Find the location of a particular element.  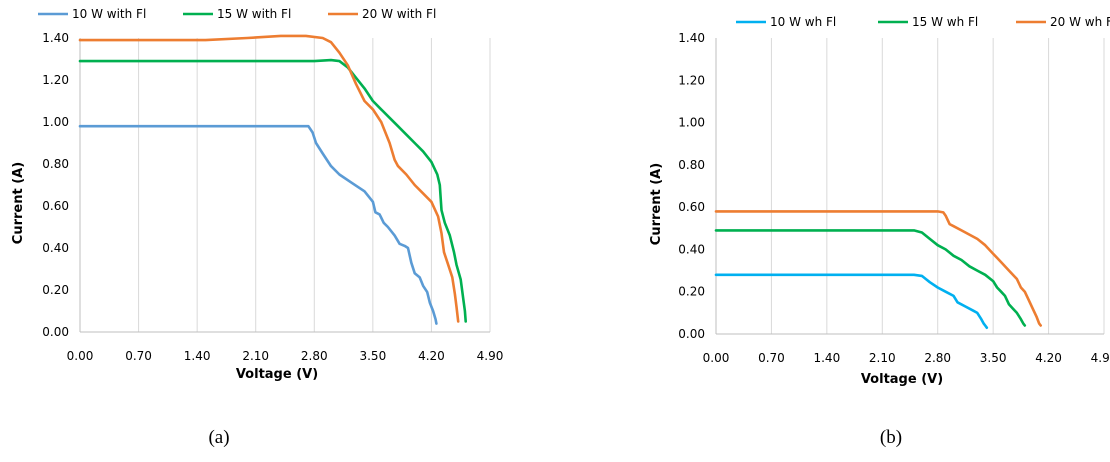

x-tick-label-b: 2.10 is located at coordinates (882, 358).